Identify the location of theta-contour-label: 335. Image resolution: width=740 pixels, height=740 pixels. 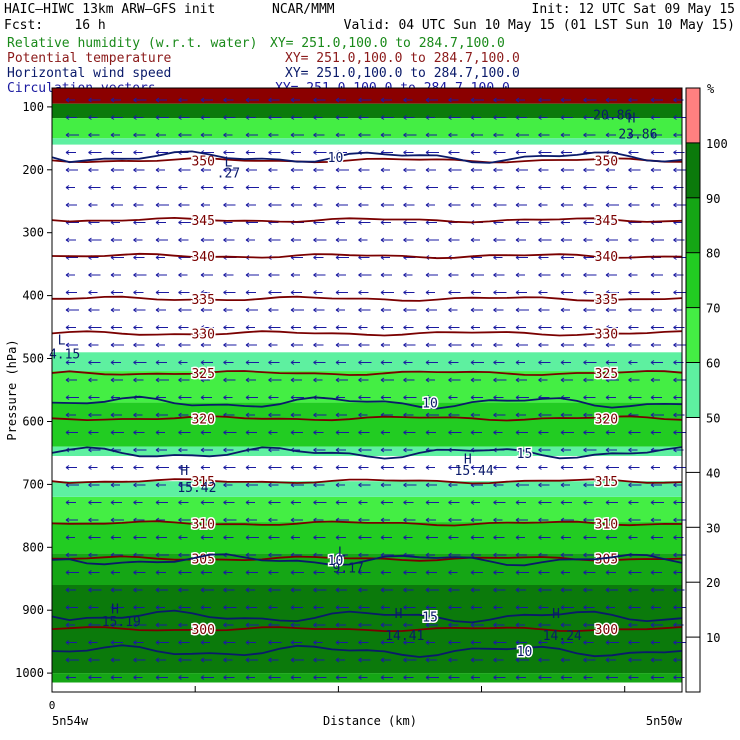
(606, 300).